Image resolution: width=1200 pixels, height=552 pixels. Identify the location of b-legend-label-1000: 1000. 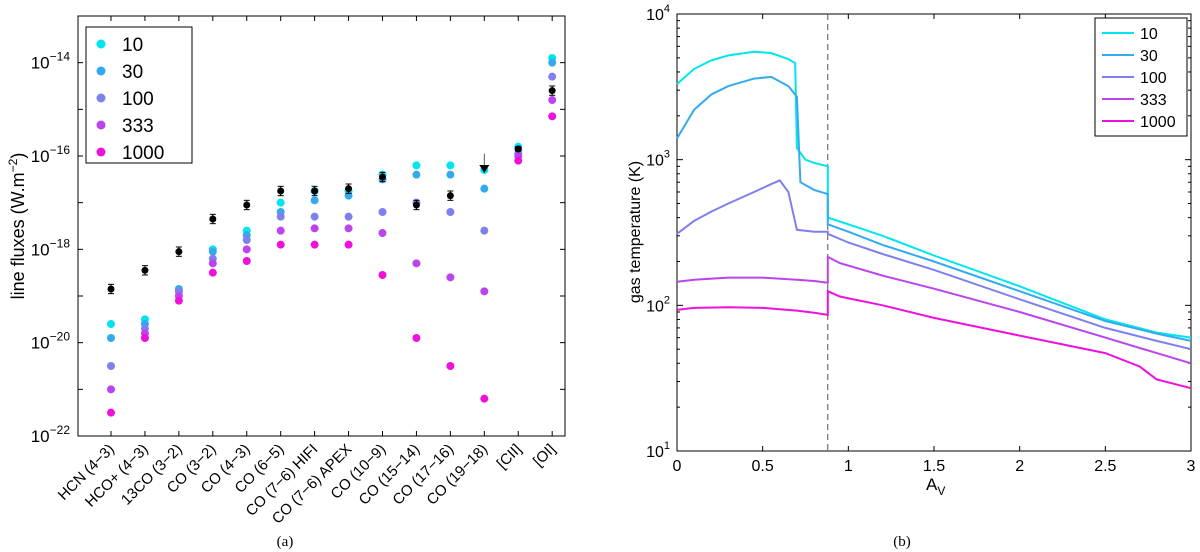
(1158, 122).